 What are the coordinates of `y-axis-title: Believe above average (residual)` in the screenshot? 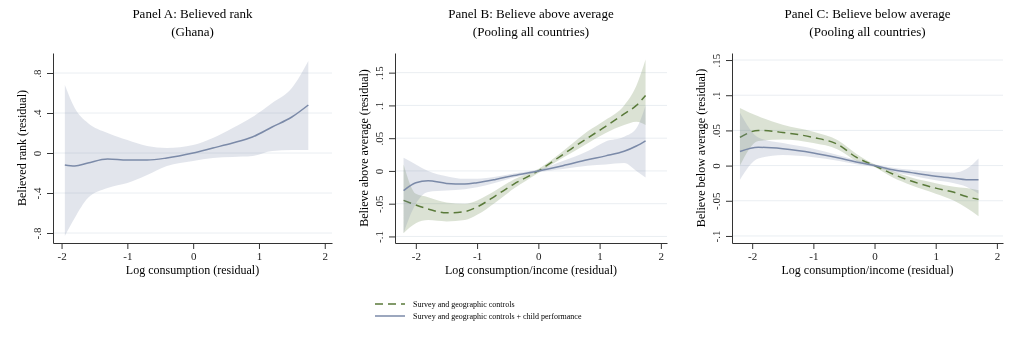 It's located at (364, 148).